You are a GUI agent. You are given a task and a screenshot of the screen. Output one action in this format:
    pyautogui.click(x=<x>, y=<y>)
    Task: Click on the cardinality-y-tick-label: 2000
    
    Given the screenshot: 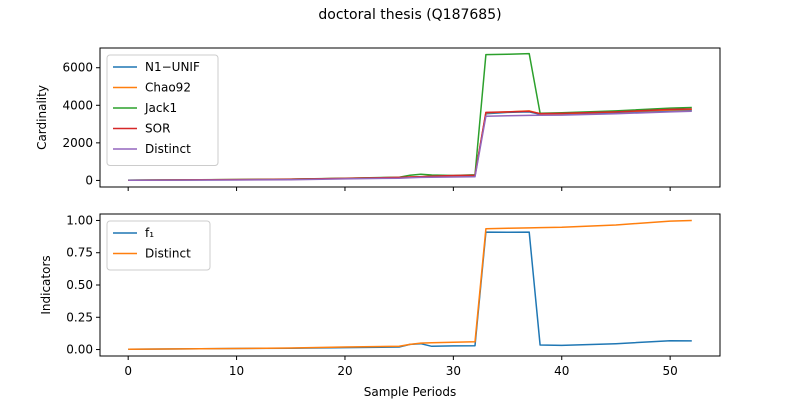 What is the action you would take?
    pyautogui.click(x=77, y=143)
    